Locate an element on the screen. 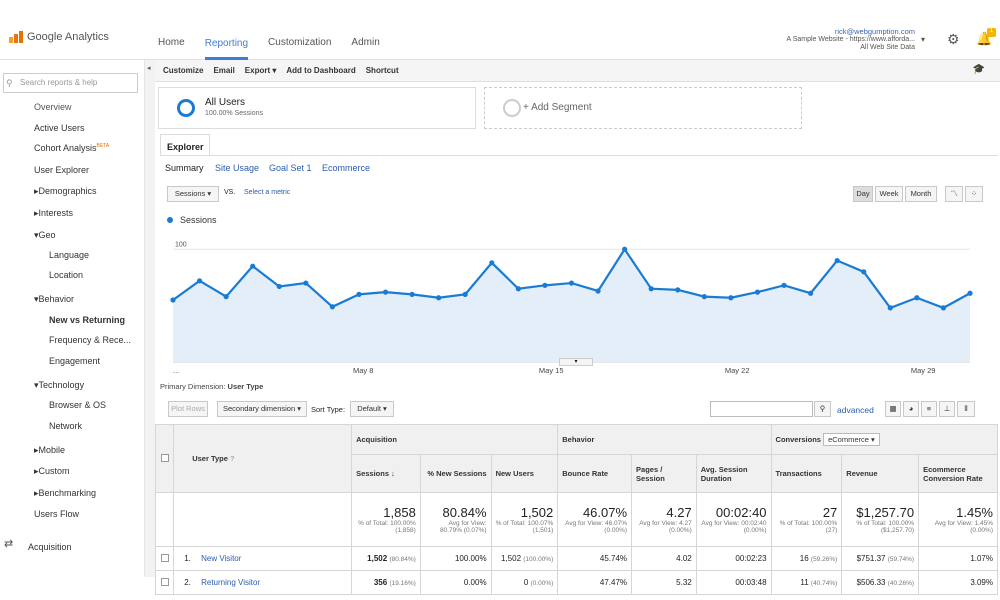 The image size is (1000, 600). sidebar-item-technology: ▾Technology is located at coordinates (59, 385).